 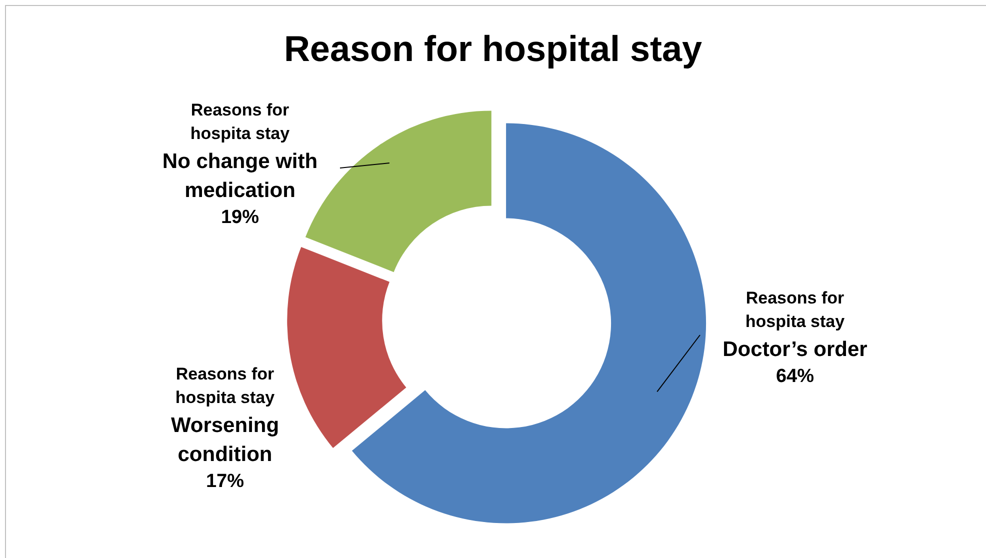 I want to click on slice-label: Worsening condition, so click(x=225, y=440).